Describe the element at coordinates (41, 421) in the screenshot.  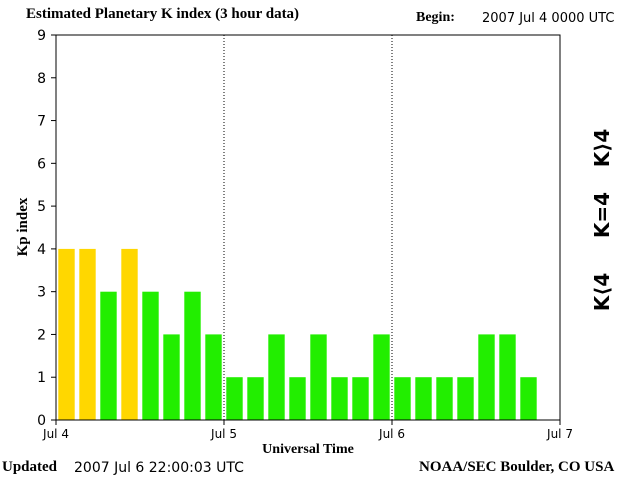
I see `y-tick-label: 0` at that location.